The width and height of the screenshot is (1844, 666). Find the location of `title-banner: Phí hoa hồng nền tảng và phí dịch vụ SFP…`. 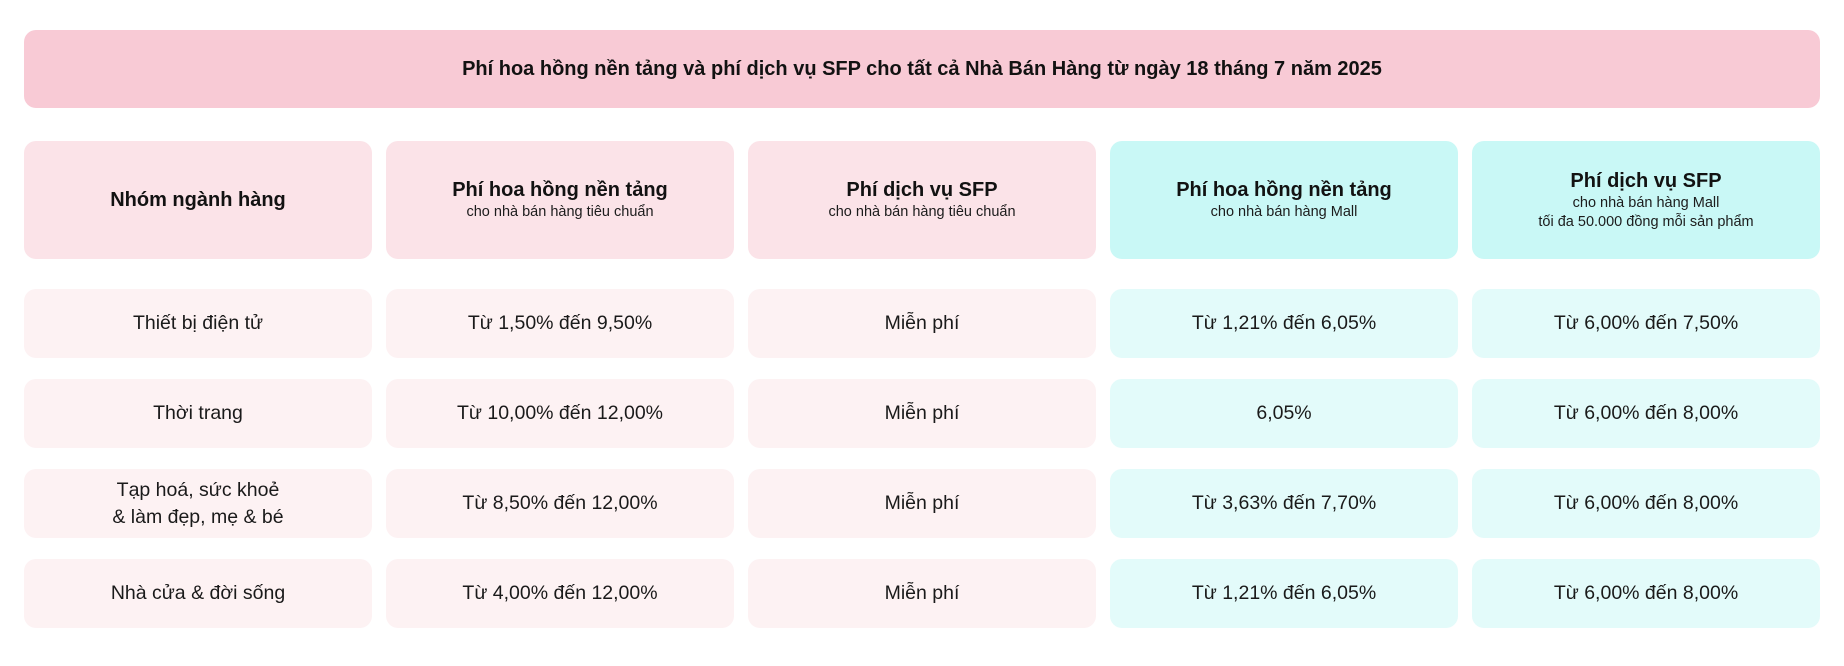

title-banner: Phí hoa hồng nền tảng và phí dịch vụ SFP… is located at coordinates (922, 69).